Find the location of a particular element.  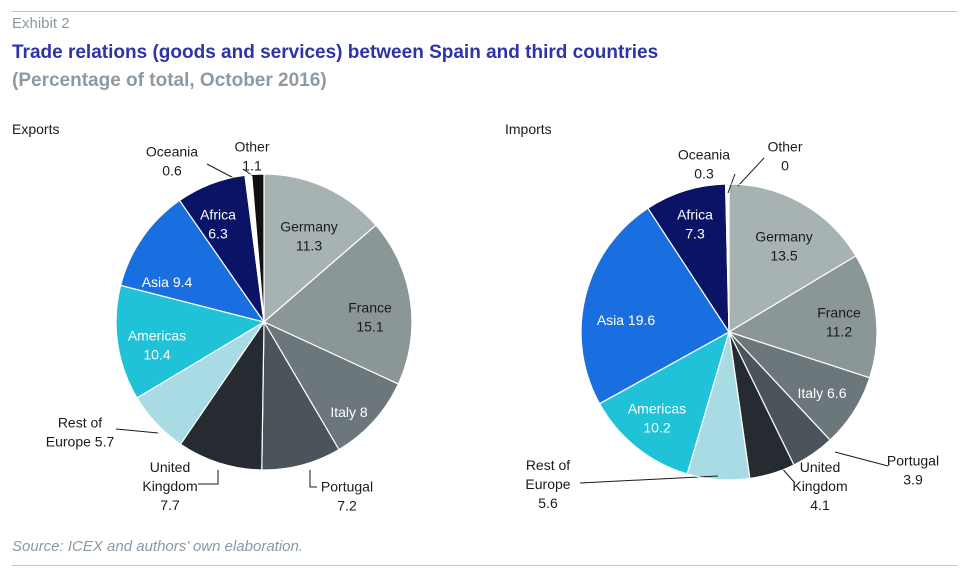

exports-label-oceania: Oceania 0.6 is located at coordinates (172, 161).